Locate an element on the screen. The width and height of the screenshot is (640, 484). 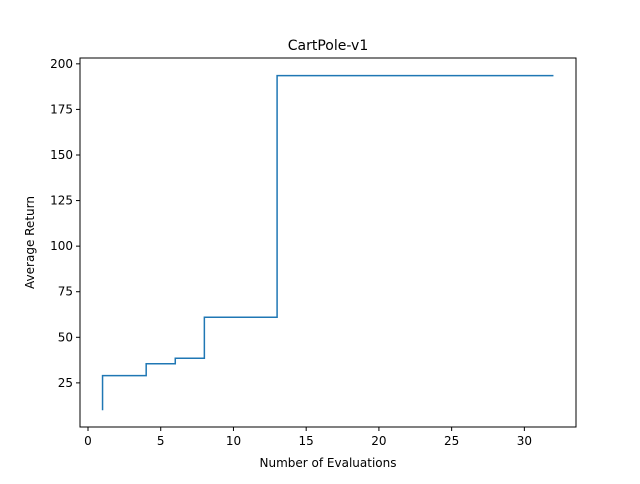
y-tick-label: 200 is located at coordinates (61, 64).